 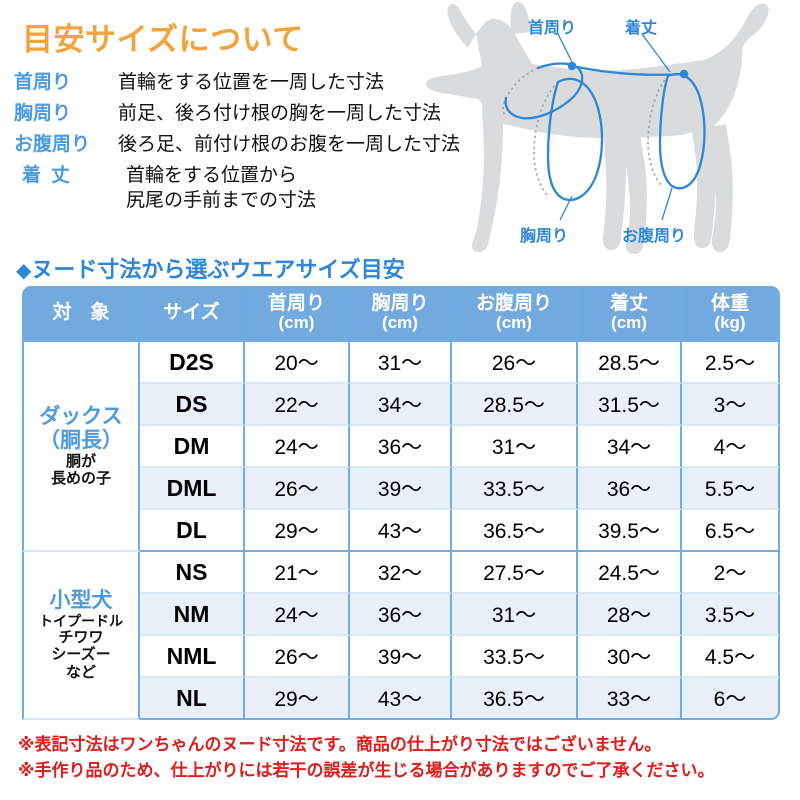 What do you see at coordinates (43, 114) in the screenshot?
I see `definition-term-chest: 胸周り` at bounding box center [43, 114].